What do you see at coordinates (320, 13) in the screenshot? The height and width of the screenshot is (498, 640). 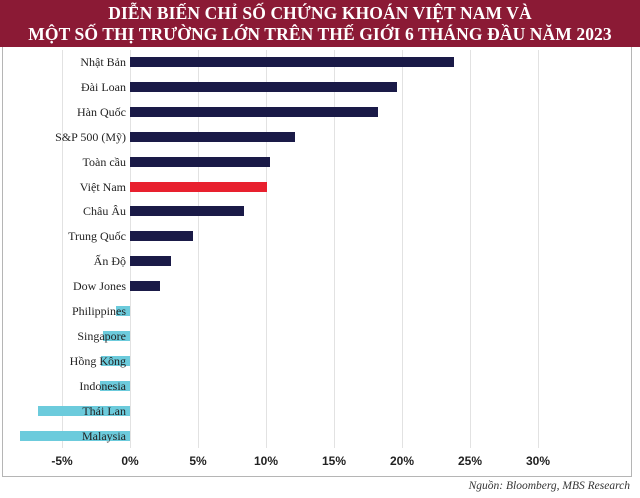 I see `chart-title-line-1: DIỄN BIẾN CHỈ SỐ CHỨNG KHOÁN VIỆT NAM VÀ` at bounding box center [320, 13].